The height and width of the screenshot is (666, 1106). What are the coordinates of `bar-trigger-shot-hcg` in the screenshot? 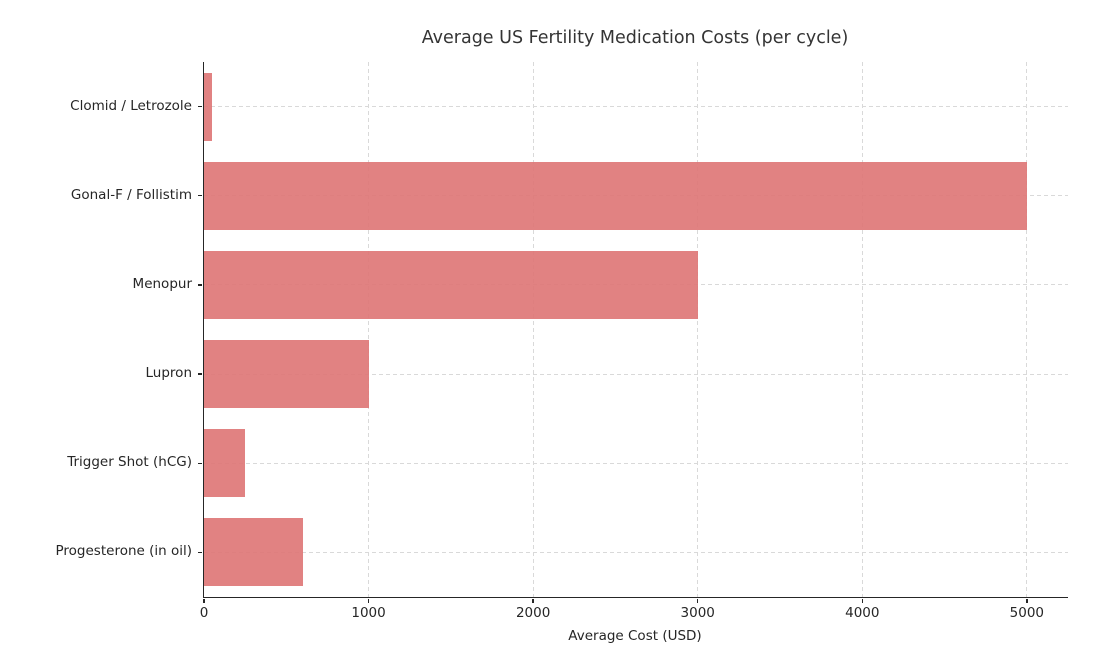 It's located at (225, 463).